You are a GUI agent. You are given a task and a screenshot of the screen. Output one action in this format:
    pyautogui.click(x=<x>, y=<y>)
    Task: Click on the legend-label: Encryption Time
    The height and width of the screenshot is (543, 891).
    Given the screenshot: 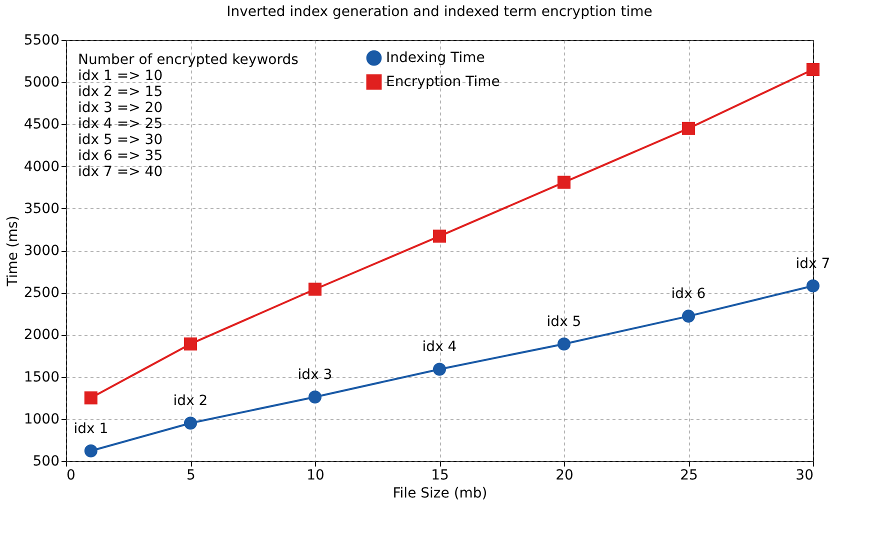 What is the action you would take?
    pyautogui.click(x=443, y=82)
    